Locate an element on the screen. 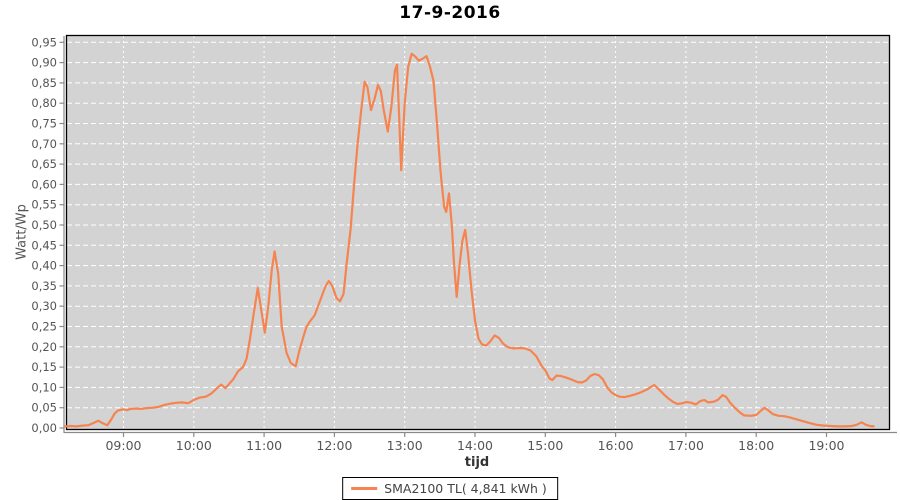 This screenshot has width=900, height=500. x-tick-label: 16:00 is located at coordinates (616, 445).